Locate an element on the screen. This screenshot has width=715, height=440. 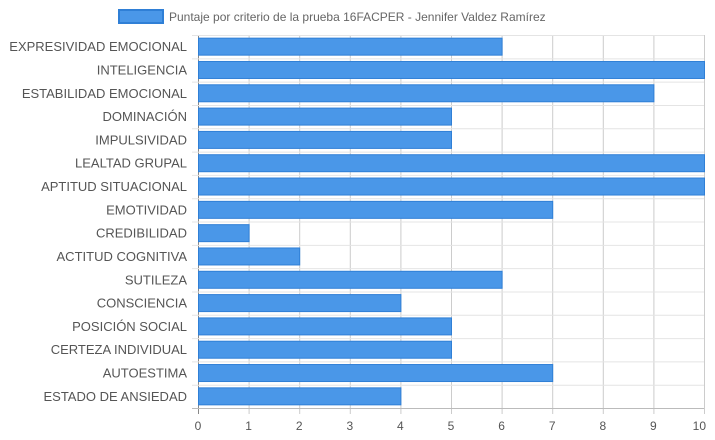
x-tick-label: 6 is located at coordinates (501, 426).